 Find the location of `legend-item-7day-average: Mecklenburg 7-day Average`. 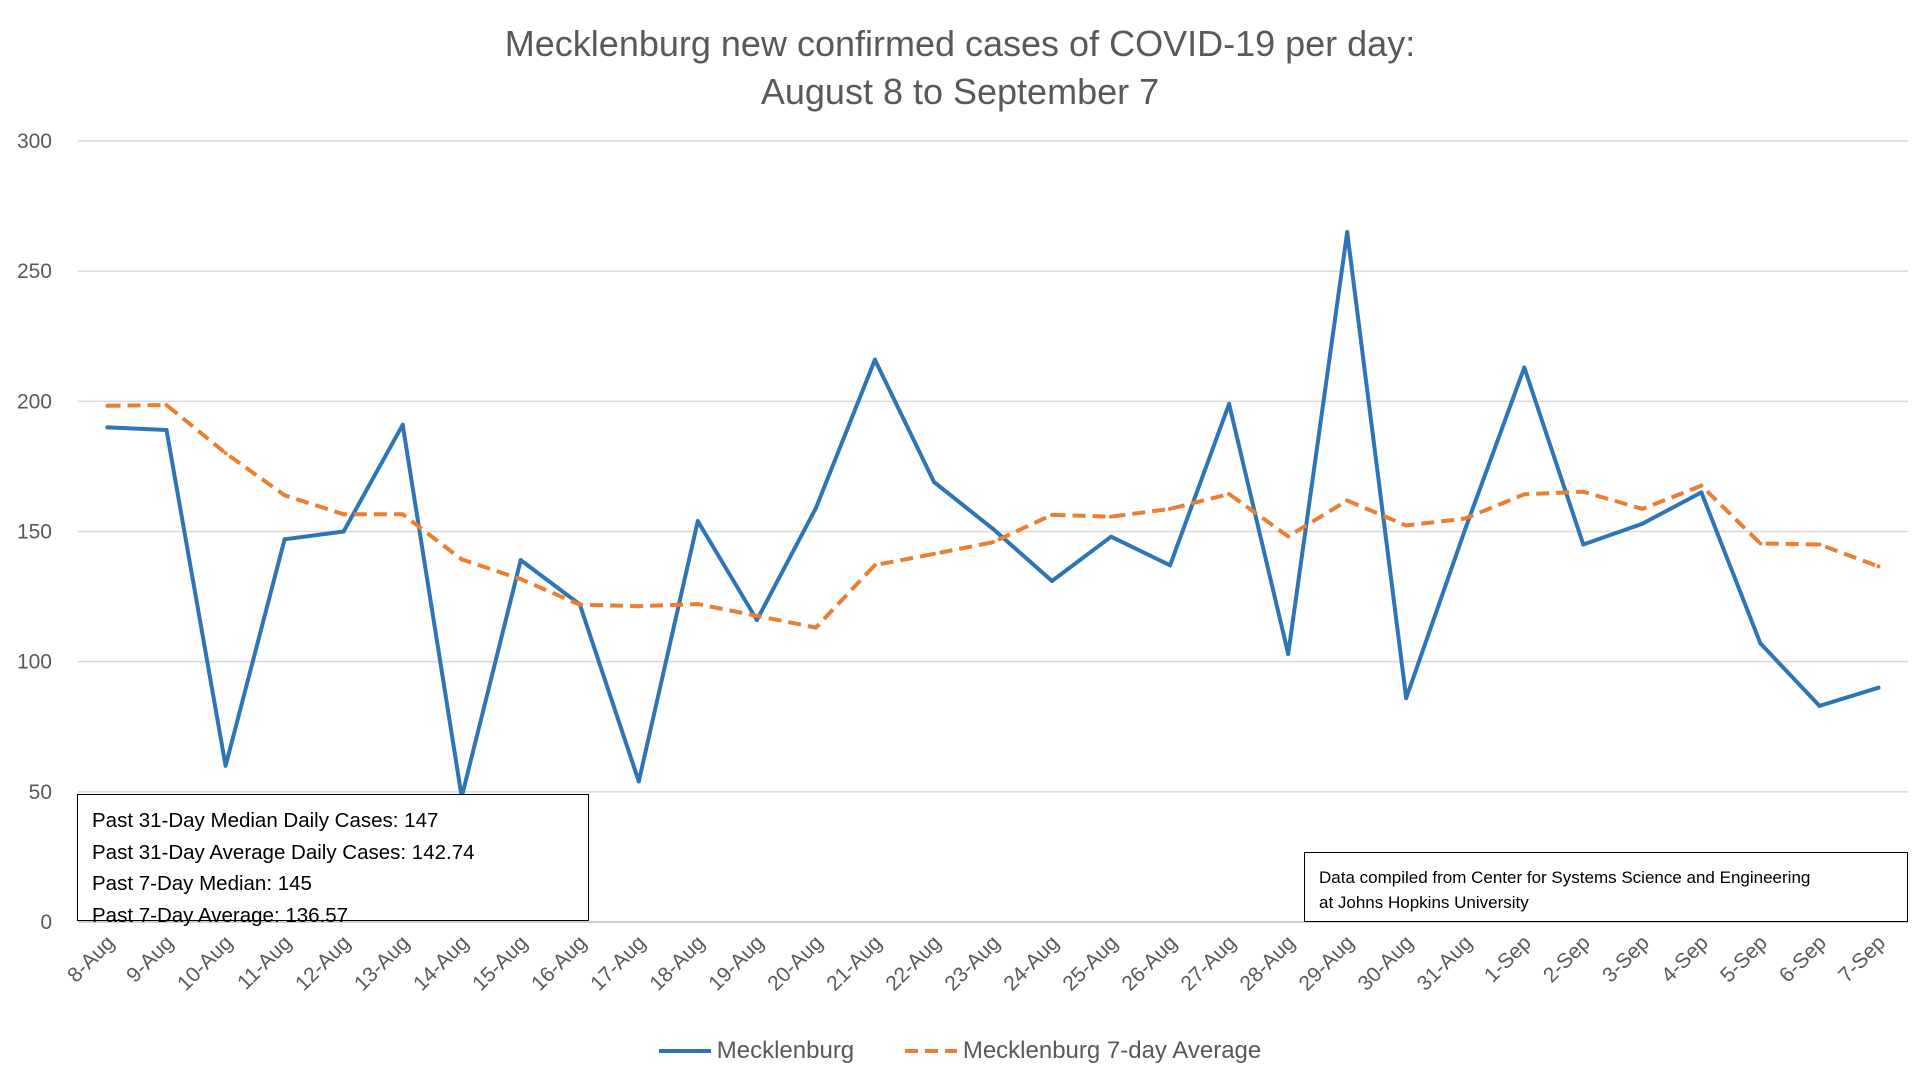

legend-item-7day-average: Mecklenburg 7-day Average is located at coordinates (1082, 1051).